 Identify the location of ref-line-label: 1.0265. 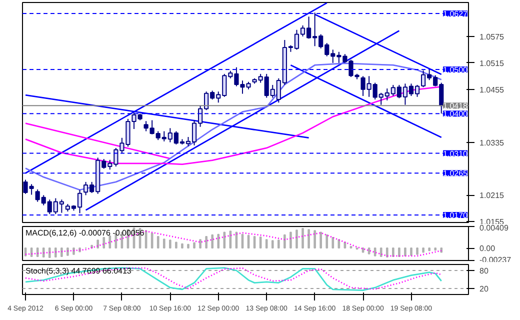
(455, 173).